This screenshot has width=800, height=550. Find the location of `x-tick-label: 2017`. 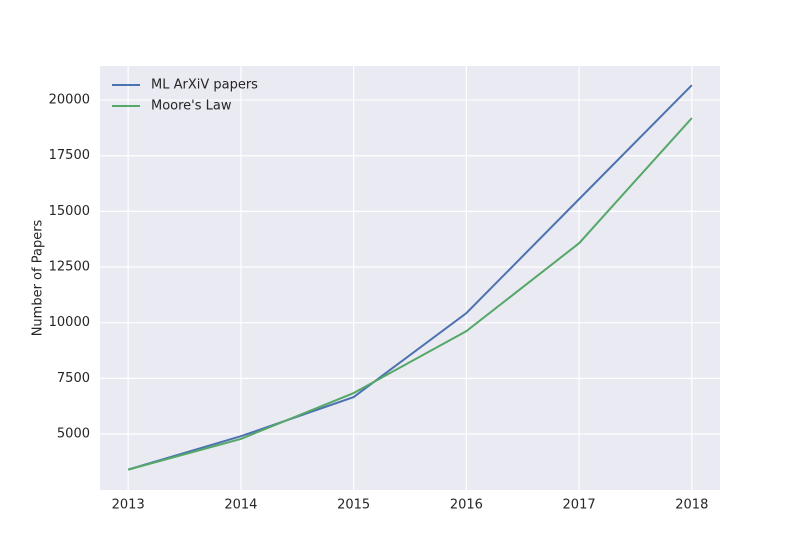

x-tick-label: 2017 is located at coordinates (579, 505).